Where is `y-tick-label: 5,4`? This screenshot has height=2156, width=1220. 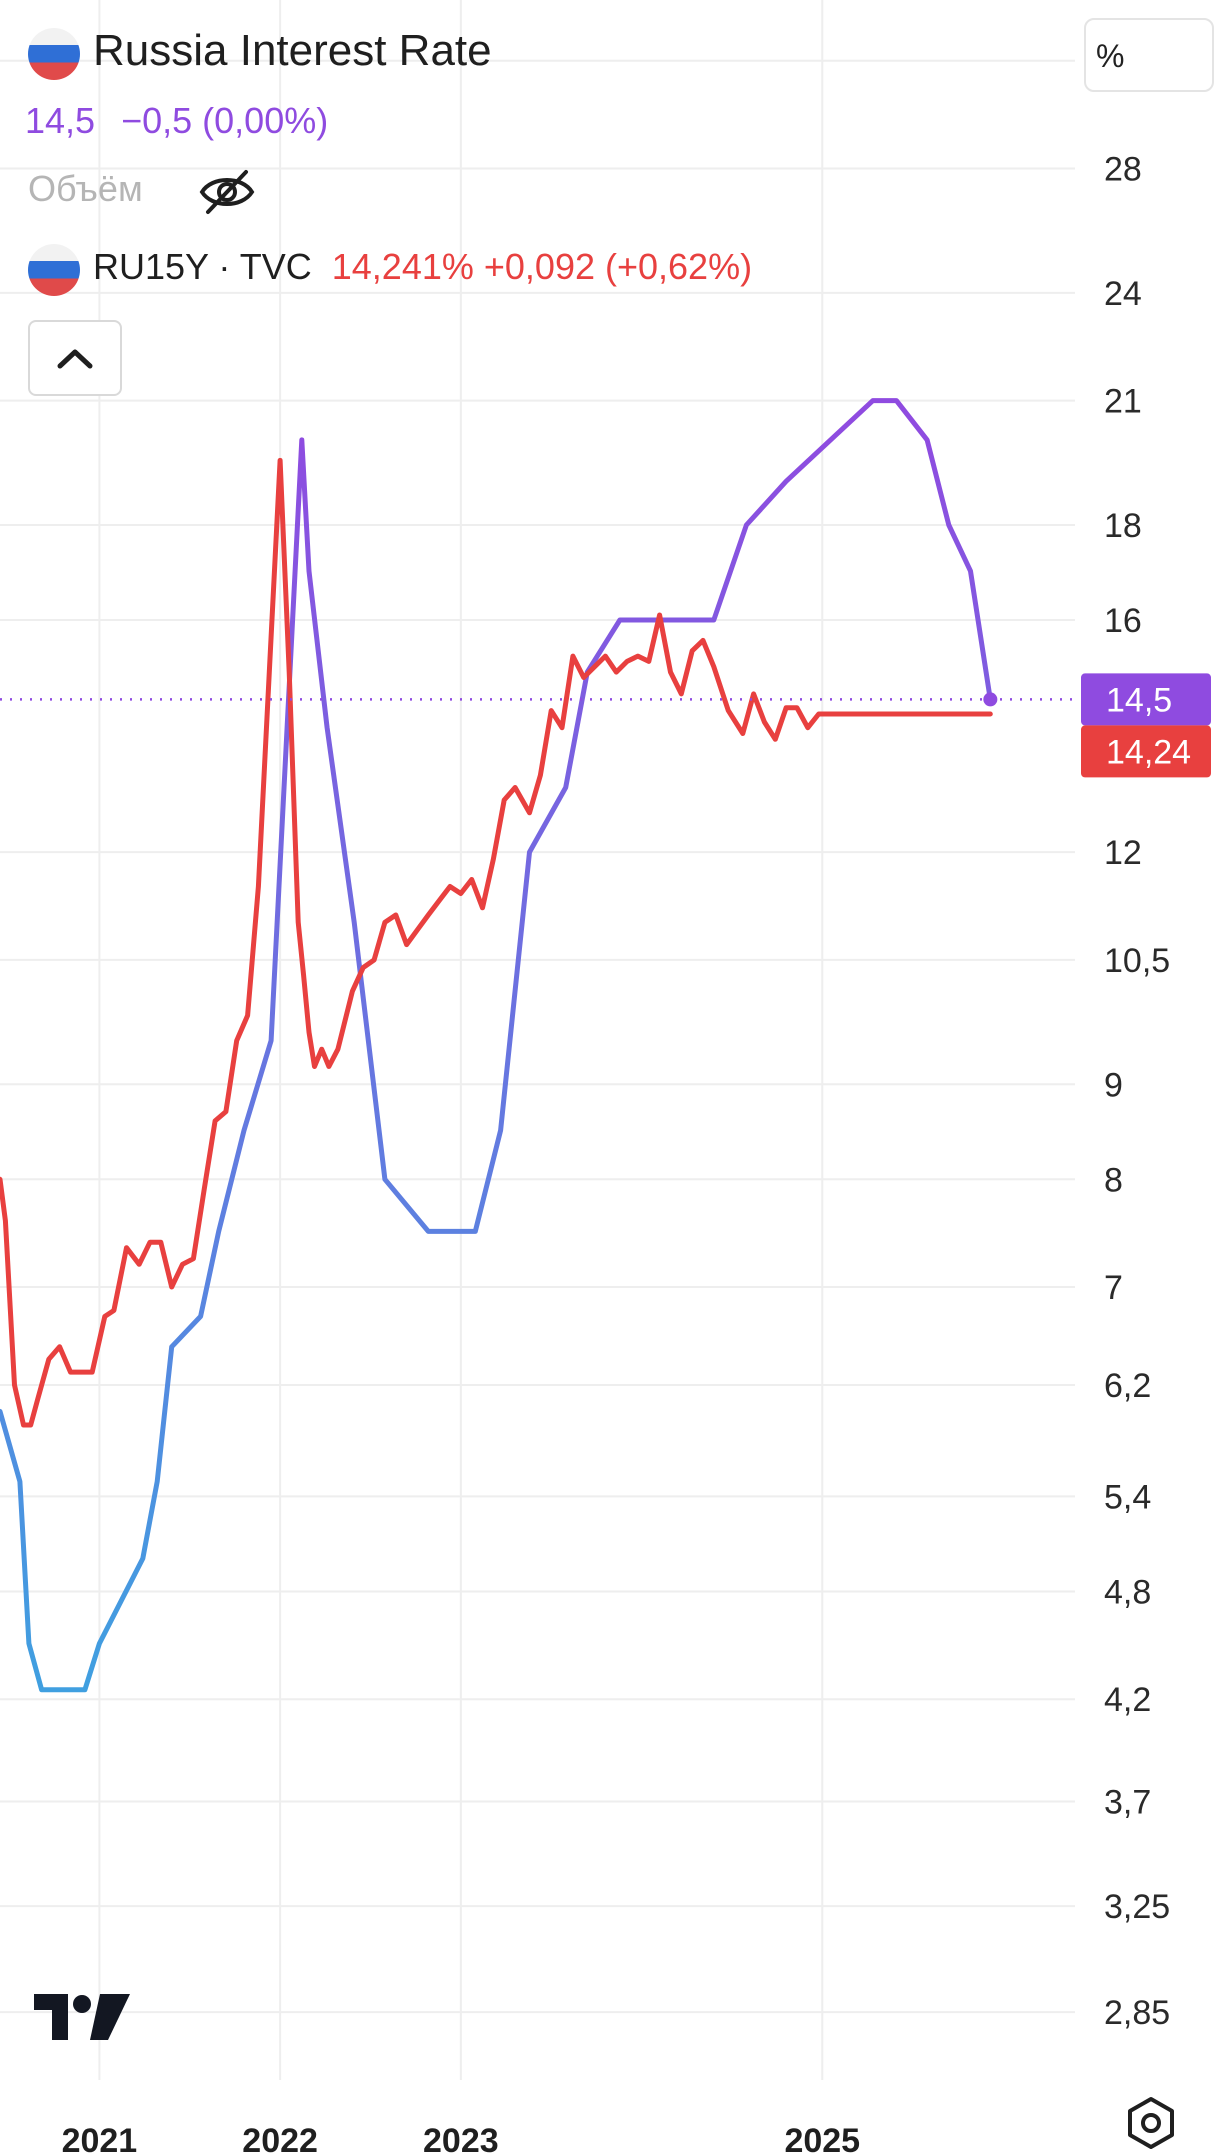 y-tick-label: 5,4 is located at coordinates (1127, 1497).